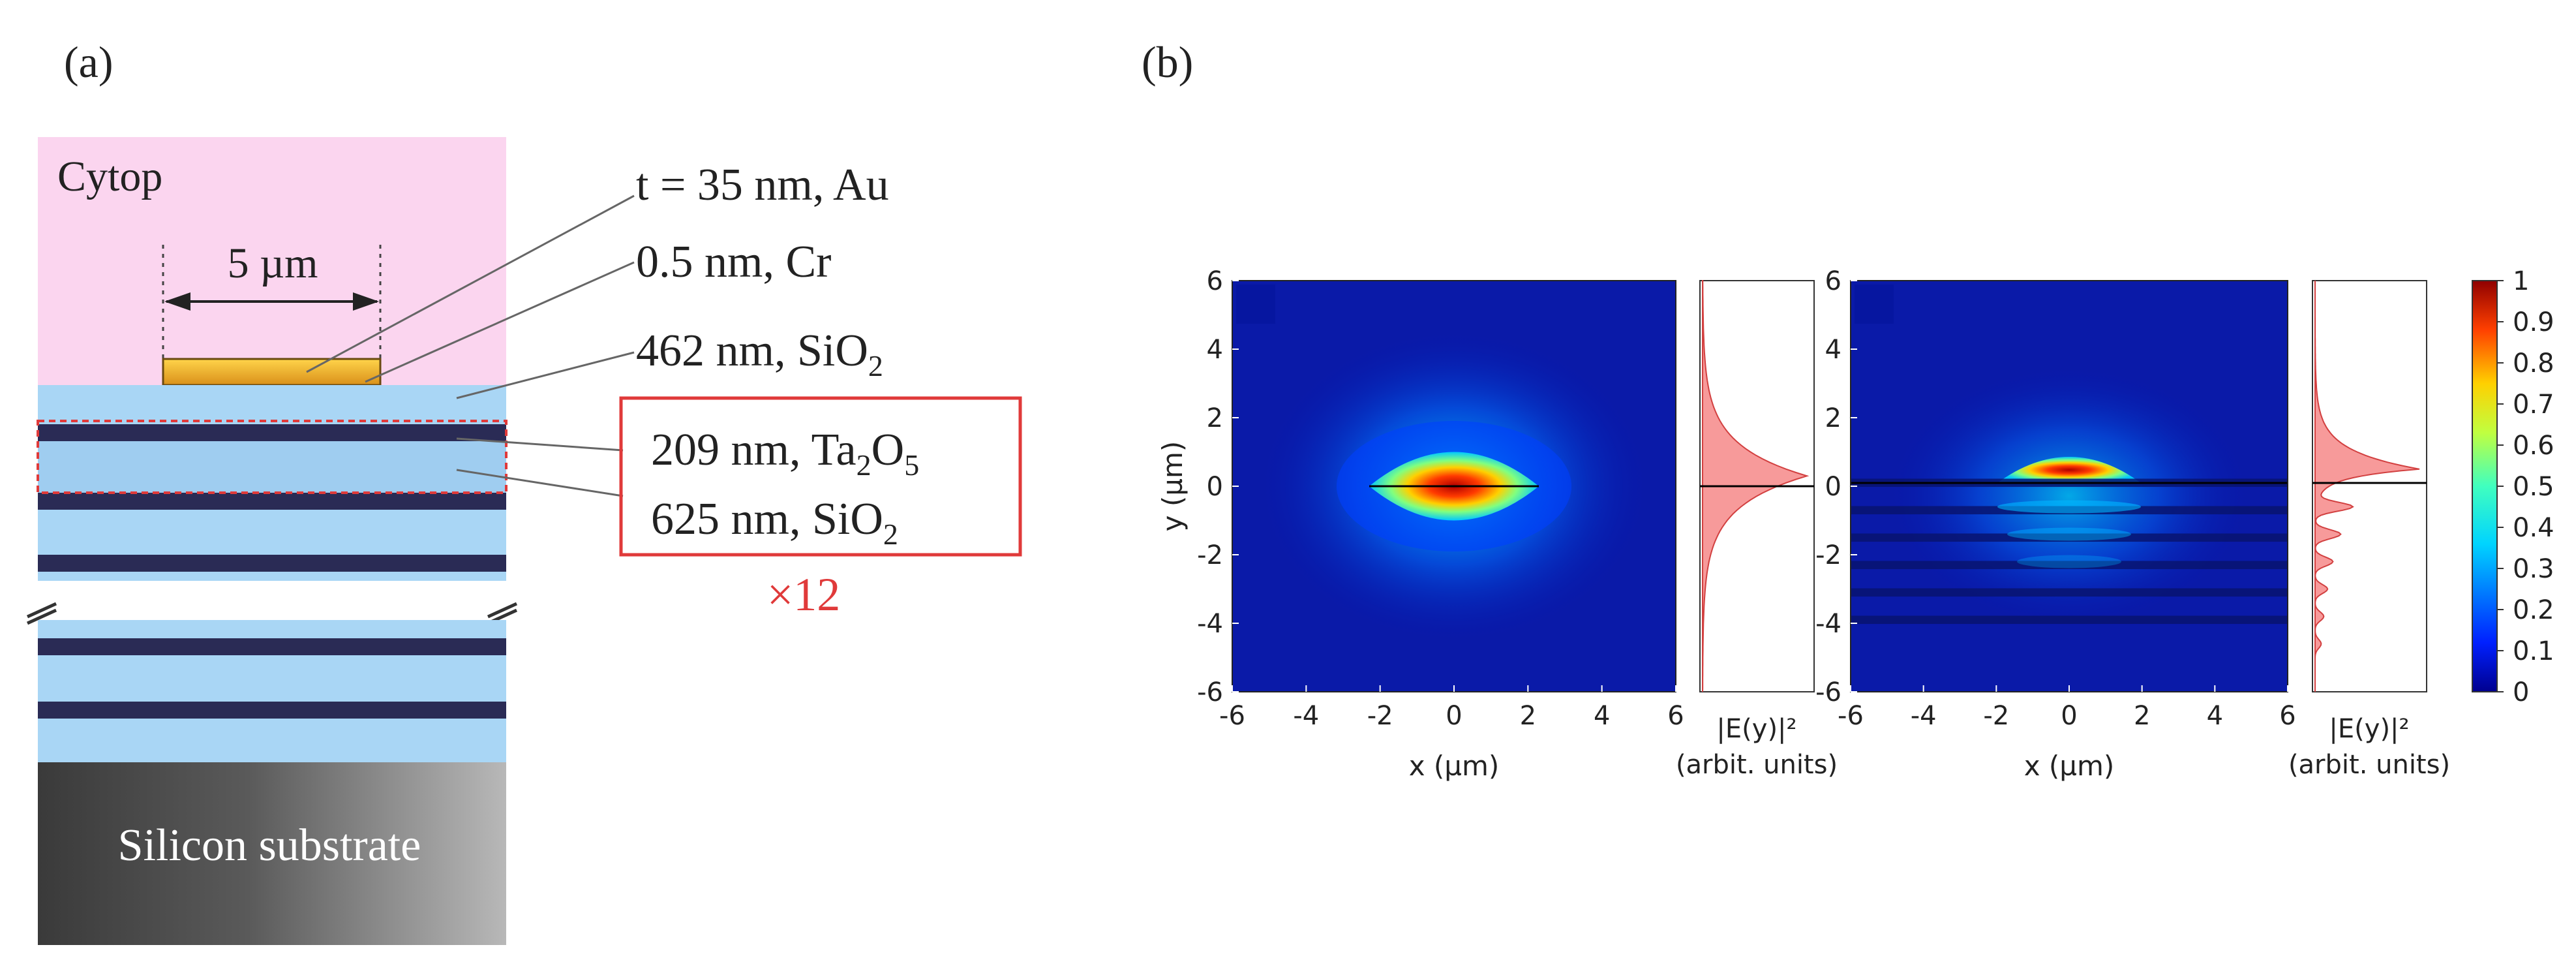  Describe the element at coordinates (2533, 651) in the screenshot. I see `colorbar-tick-label: 0.1` at that location.